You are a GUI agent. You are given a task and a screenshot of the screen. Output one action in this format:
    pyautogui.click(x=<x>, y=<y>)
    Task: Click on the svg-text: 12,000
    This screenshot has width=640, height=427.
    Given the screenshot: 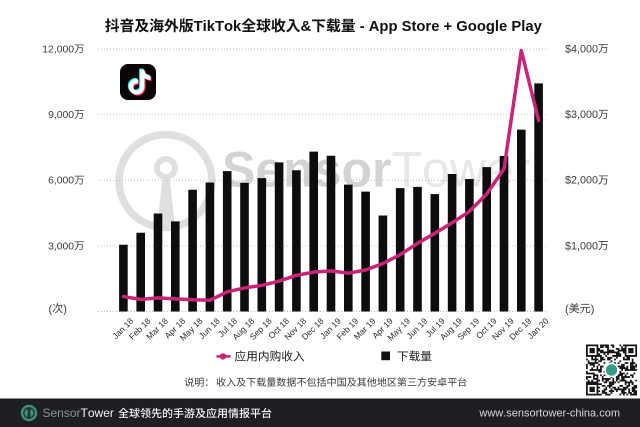 What is the action you would take?
    pyautogui.click(x=58, y=49)
    